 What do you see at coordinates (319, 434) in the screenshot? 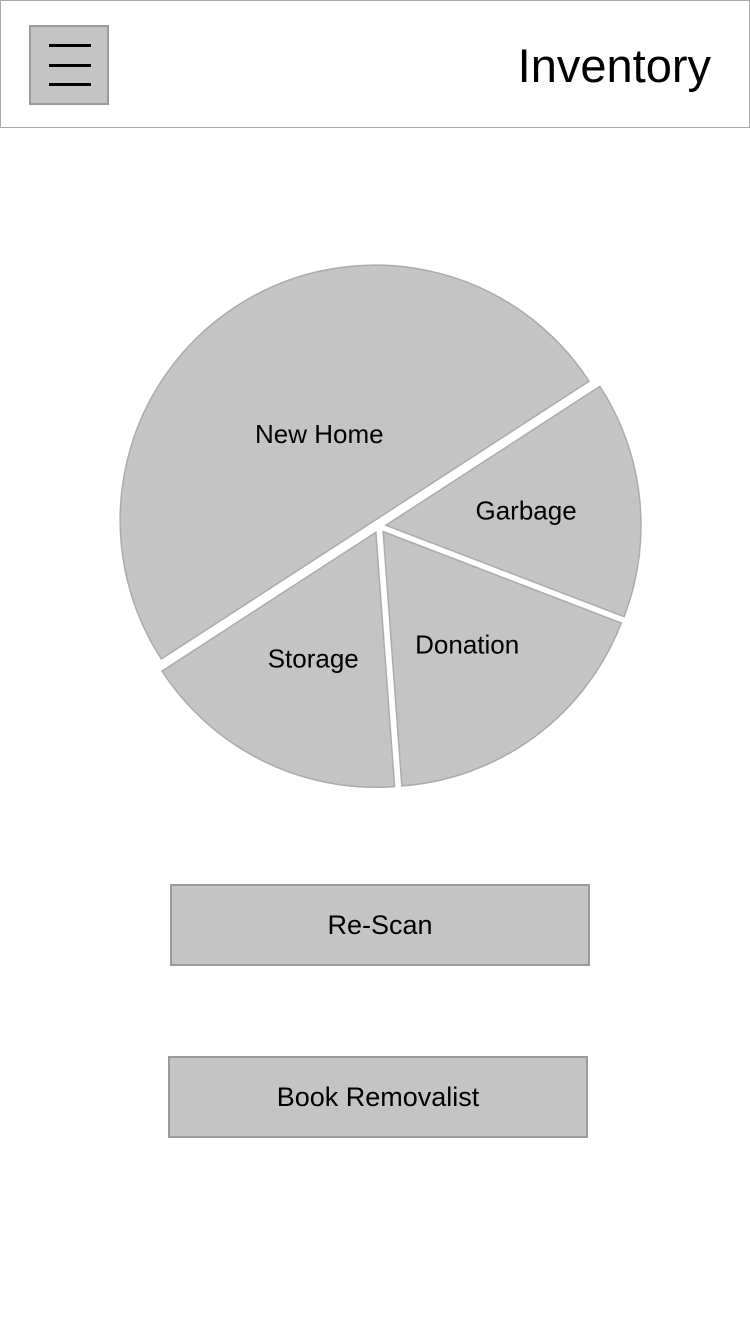
I see `pie-label-new-home: New Home` at bounding box center [319, 434].